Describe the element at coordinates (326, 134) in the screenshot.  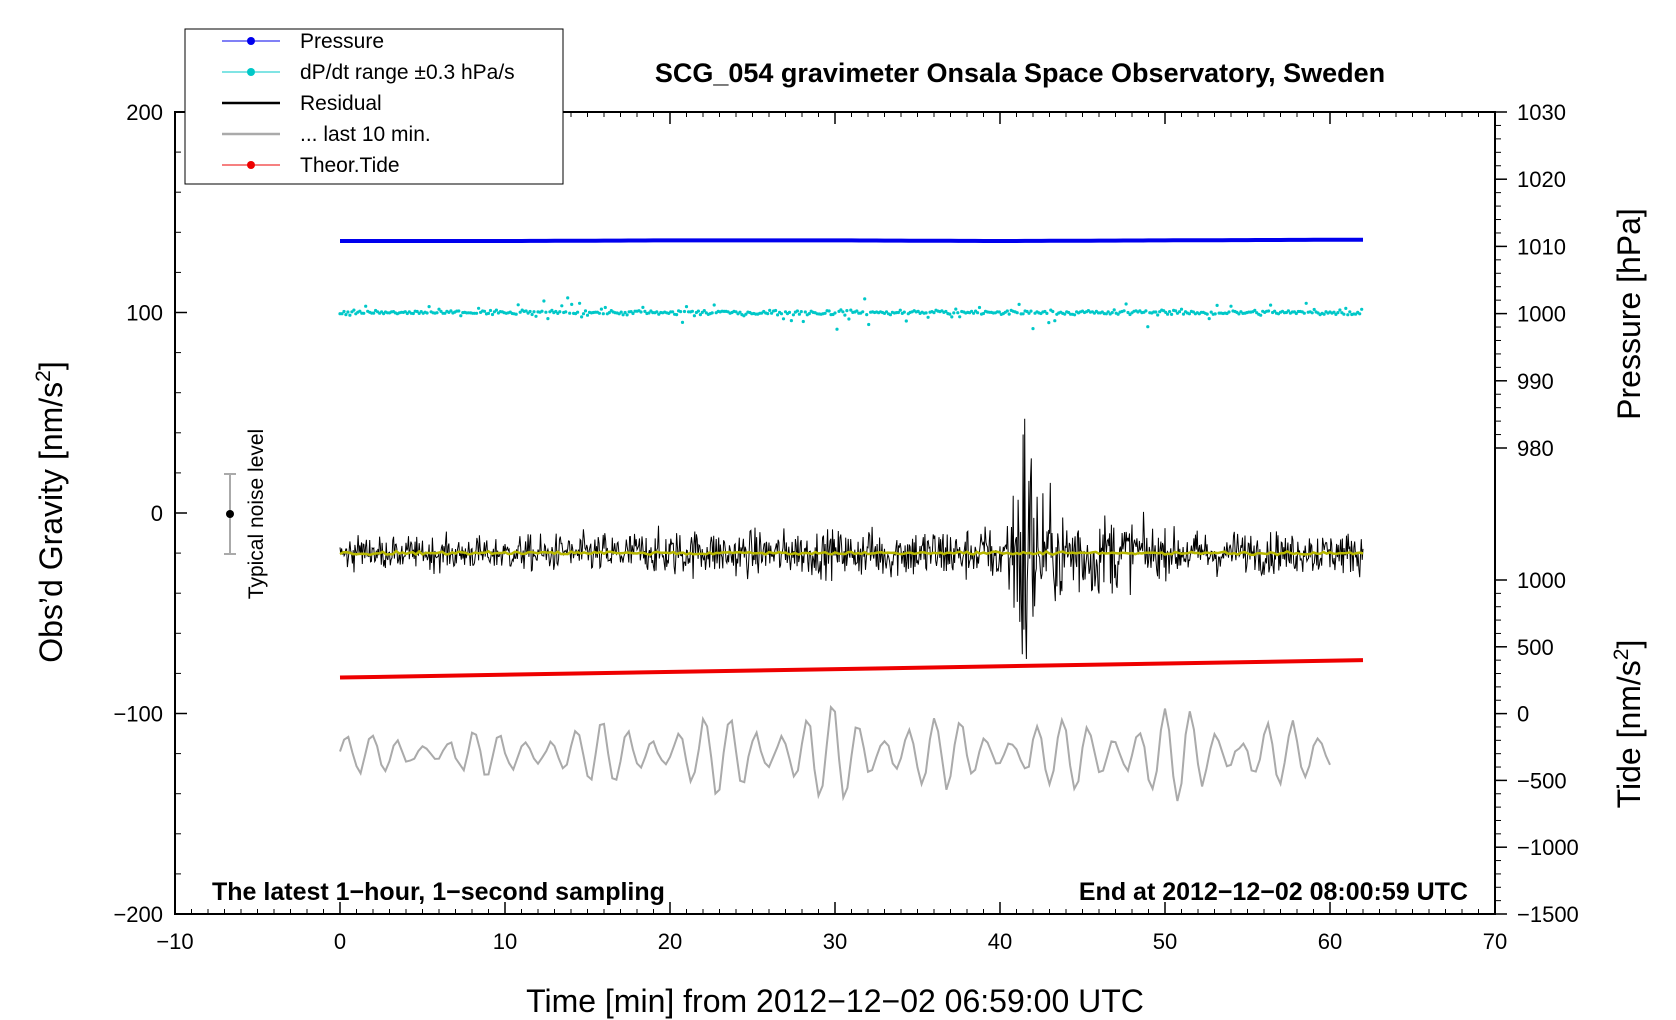
I see `legend-item: ... last 10 min.` at that location.